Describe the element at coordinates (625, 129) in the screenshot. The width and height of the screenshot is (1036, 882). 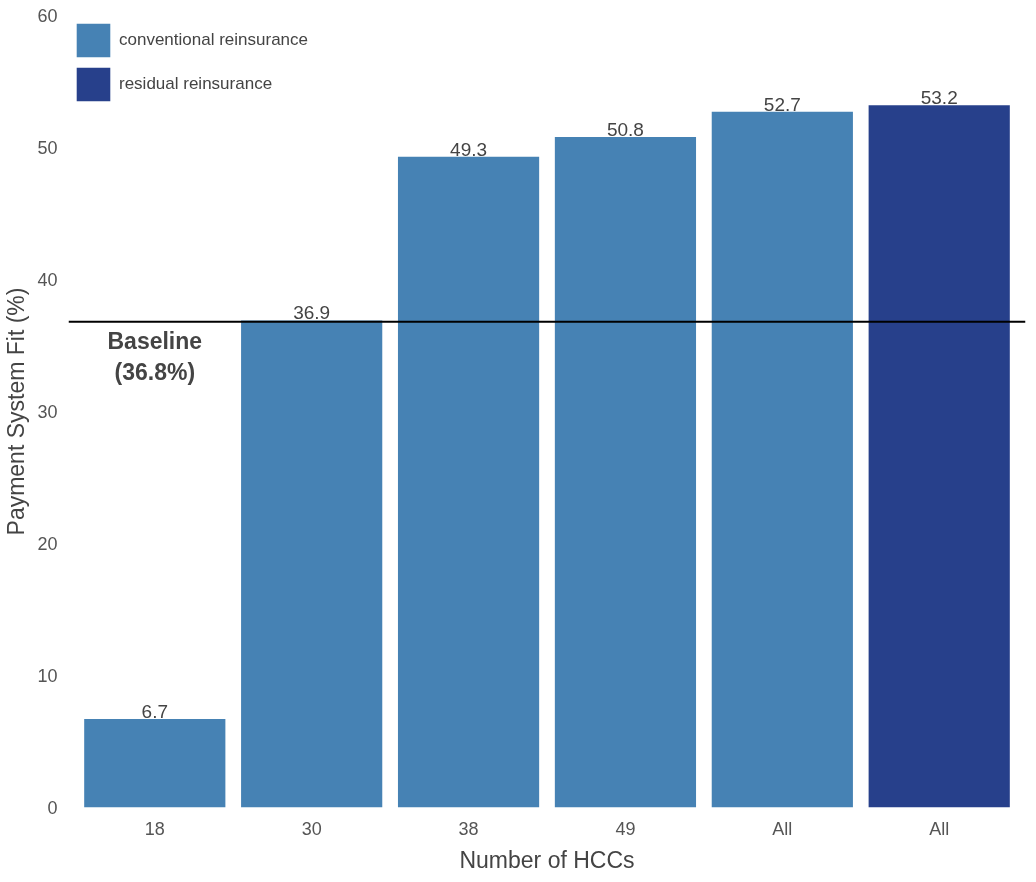
I see `data-label: 50.8` at that location.